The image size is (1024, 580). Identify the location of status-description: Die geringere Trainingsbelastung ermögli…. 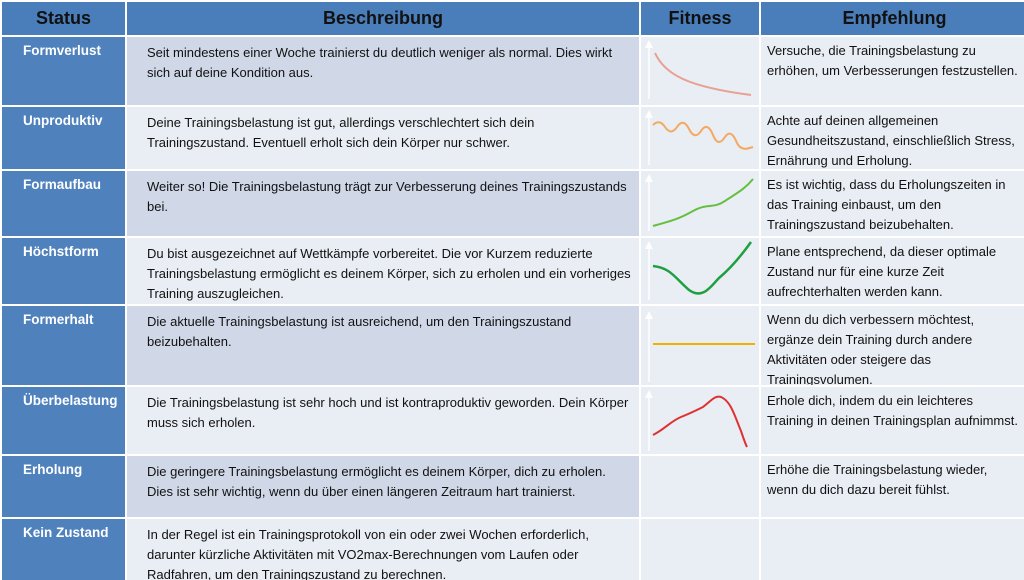
(383, 486).